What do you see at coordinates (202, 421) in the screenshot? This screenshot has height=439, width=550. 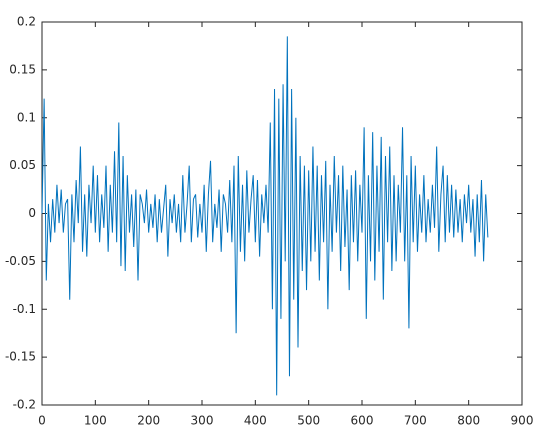 I see `x-tick-label: 300` at bounding box center [202, 421].